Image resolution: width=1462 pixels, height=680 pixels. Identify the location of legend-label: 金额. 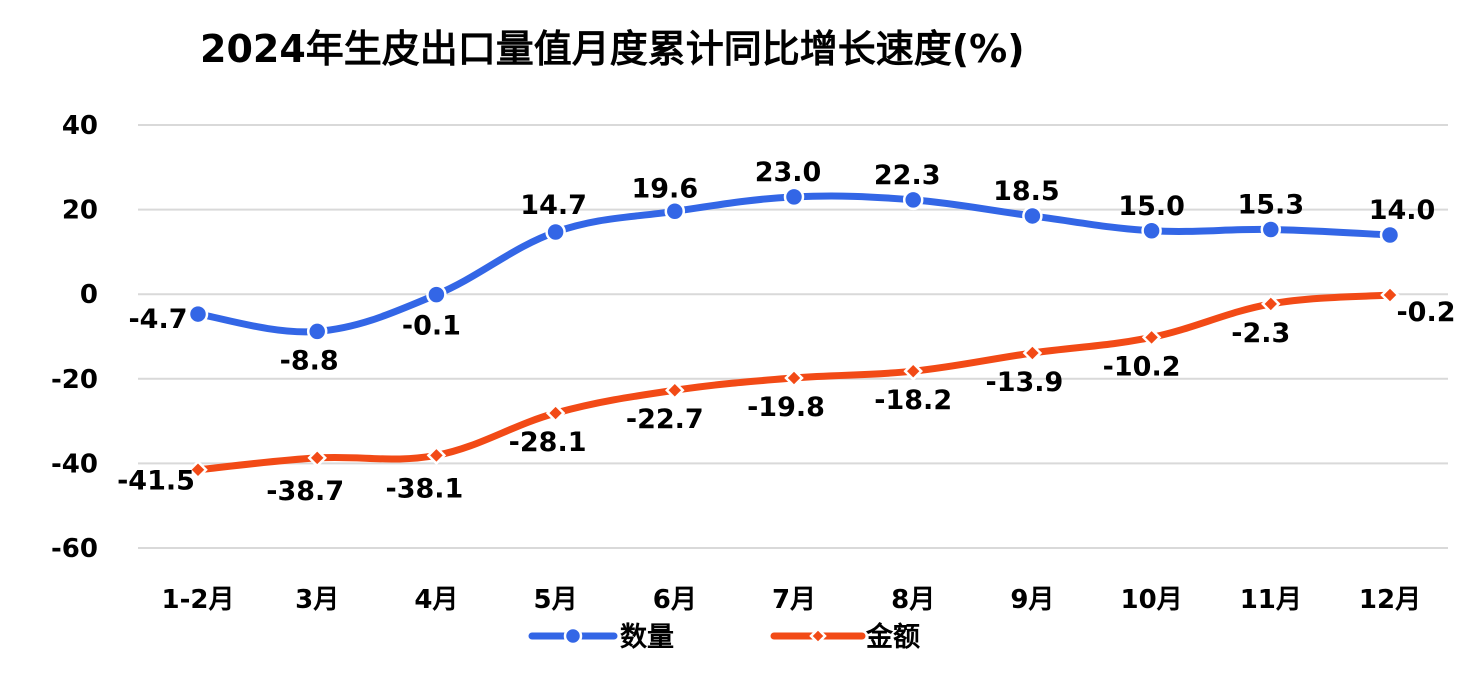
(892, 637).